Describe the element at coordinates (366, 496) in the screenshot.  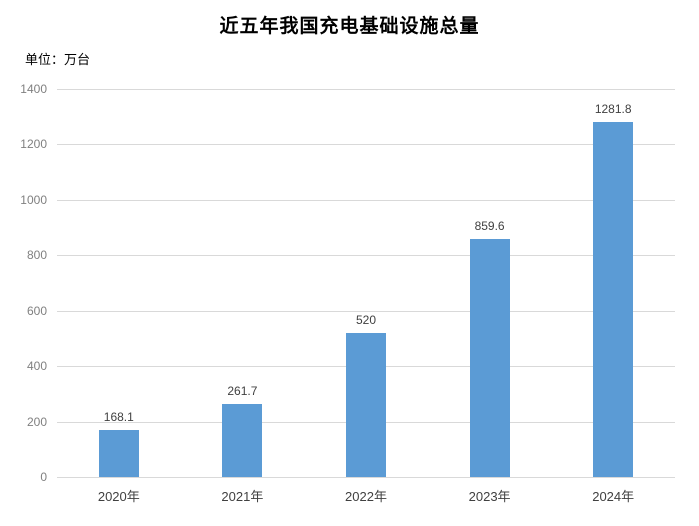
I see `x-axis-category-label: 2022年` at that location.